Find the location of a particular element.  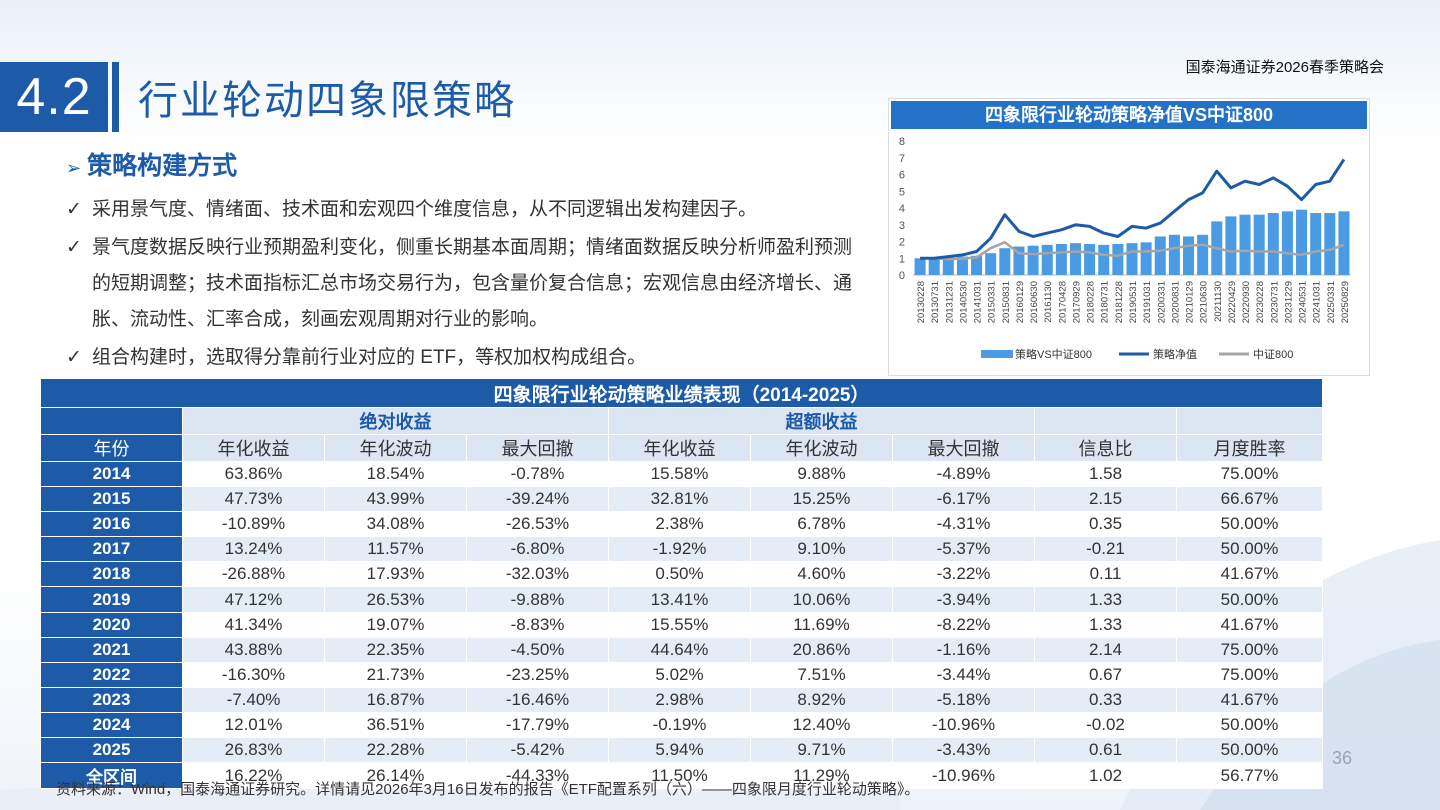

table-cell: -17.79% is located at coordinates (537, 725).